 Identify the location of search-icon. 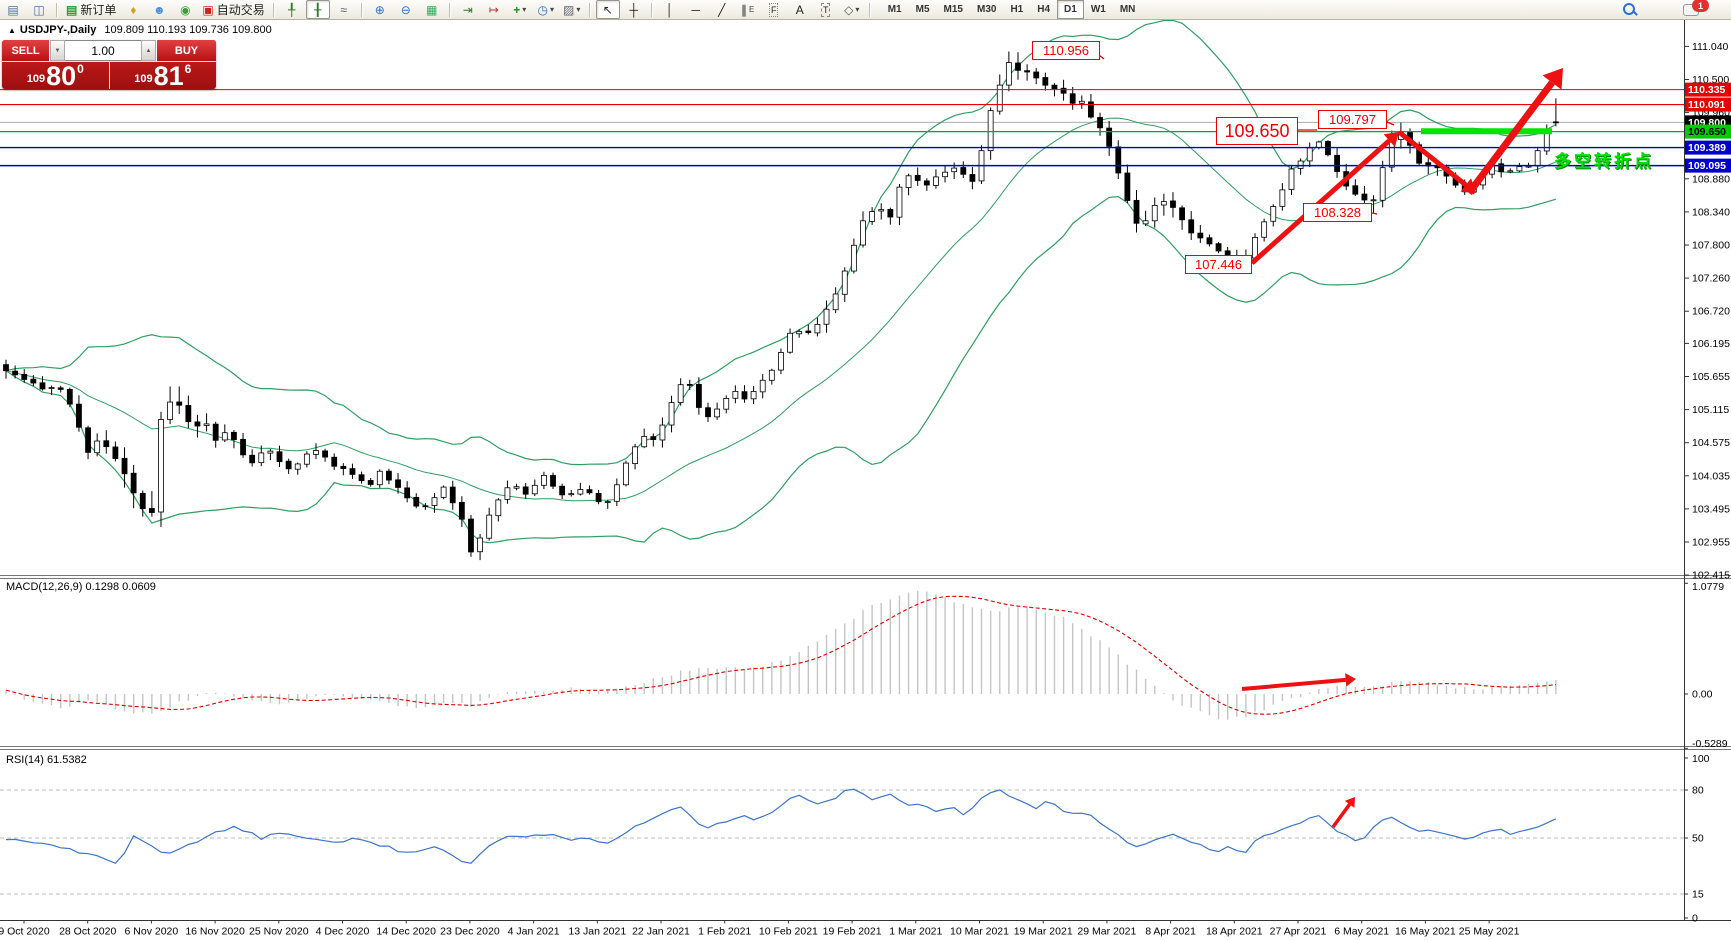
(1629, 9).